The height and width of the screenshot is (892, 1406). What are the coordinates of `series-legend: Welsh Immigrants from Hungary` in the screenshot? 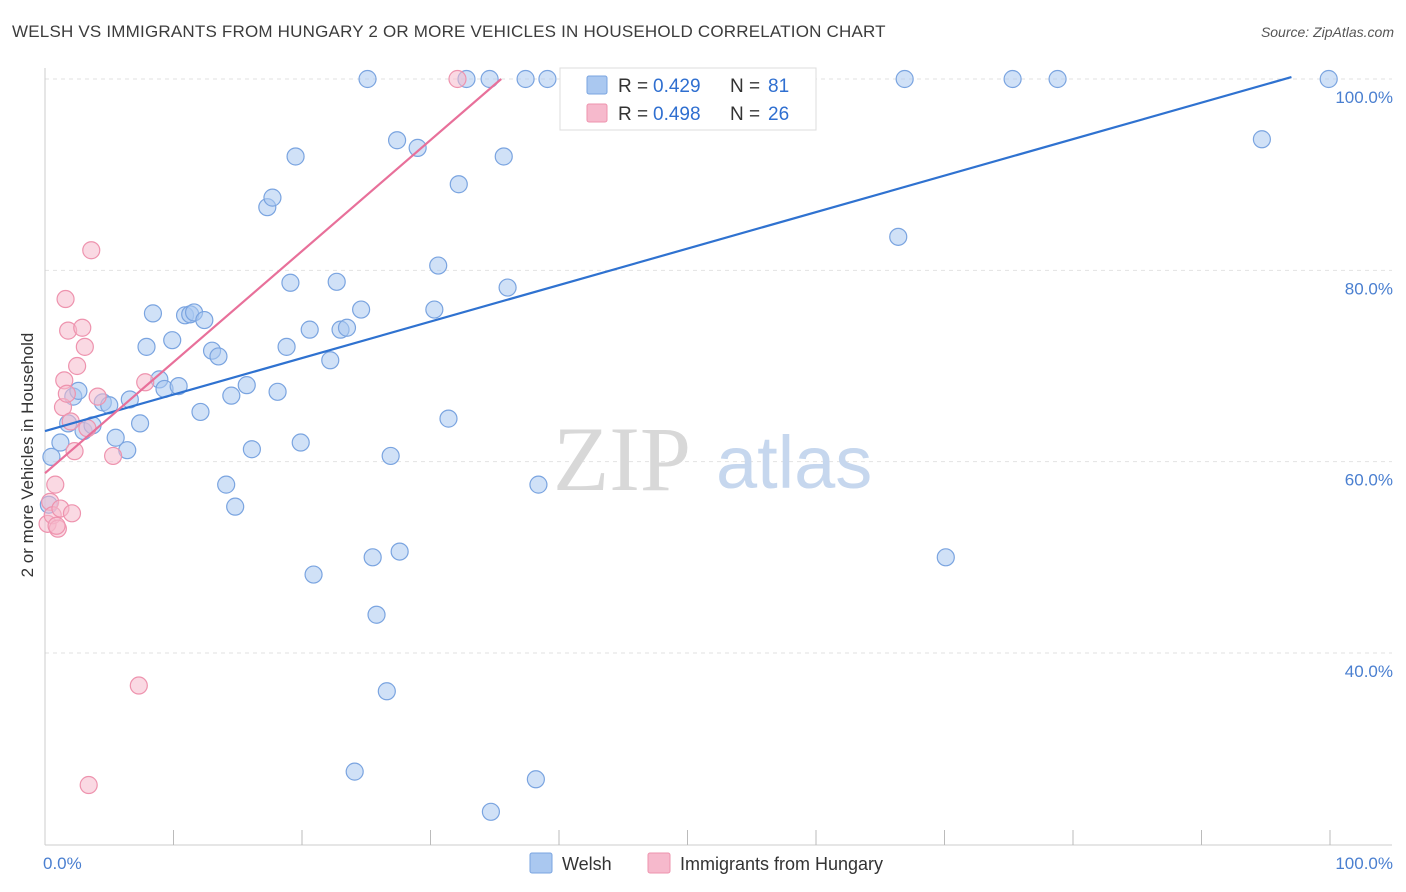 It's located at (706, 863).